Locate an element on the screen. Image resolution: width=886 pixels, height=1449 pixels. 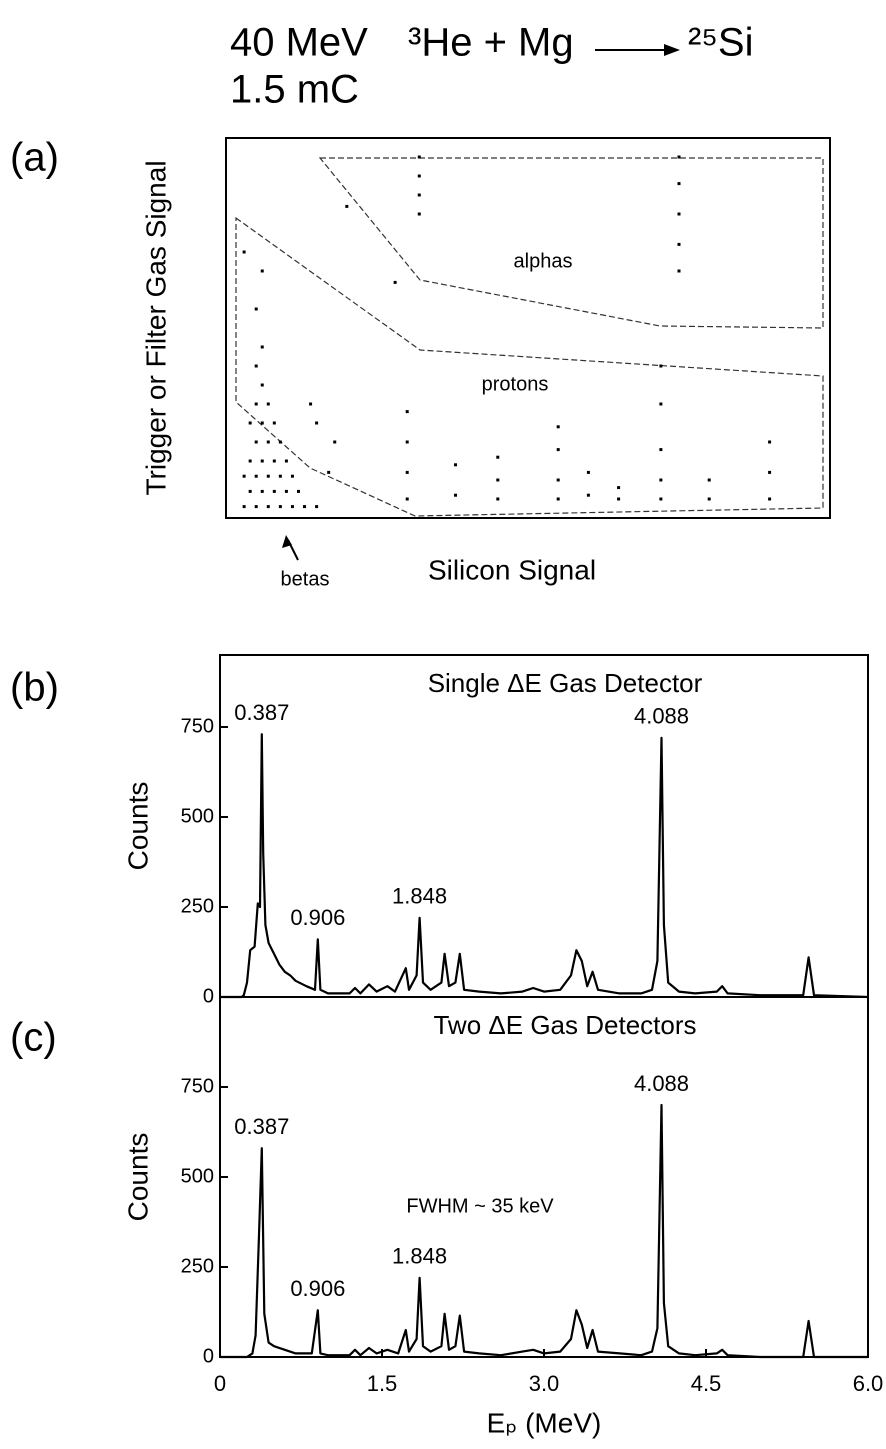
x-tick-label: 0 is located at coordinates (220, 1383).